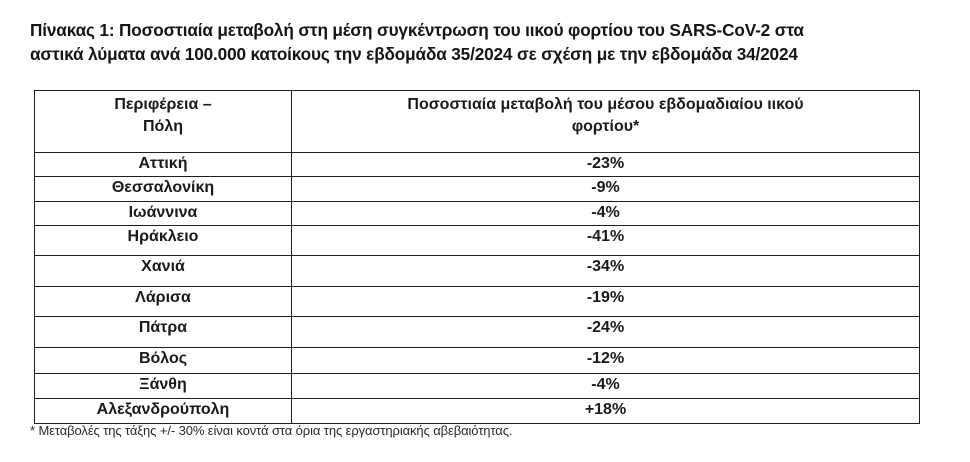 The width and height of the screenshot is (970, 462). I want to click on change-cell: -41%, so click(605, 240).